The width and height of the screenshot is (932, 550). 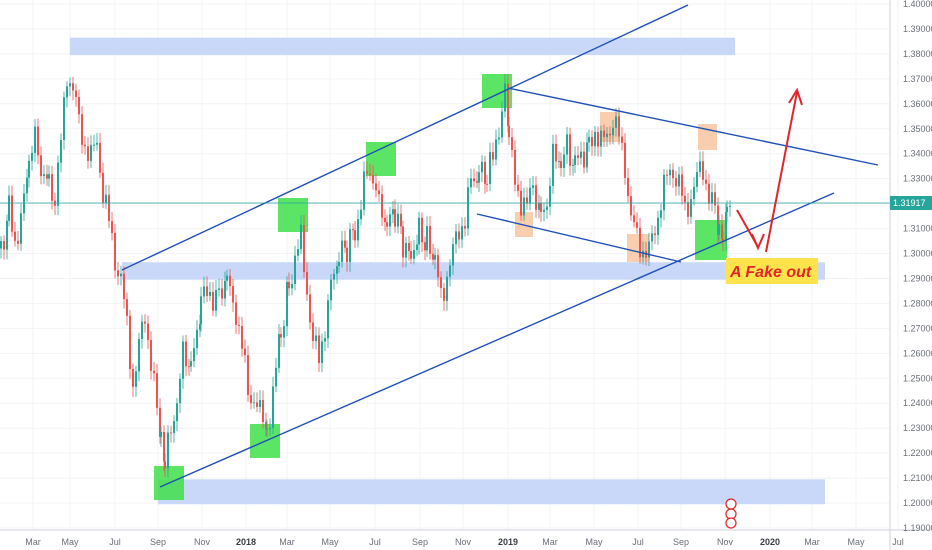 I want to click on price-tick-label: 1.20000, so click(x=917, y=503).